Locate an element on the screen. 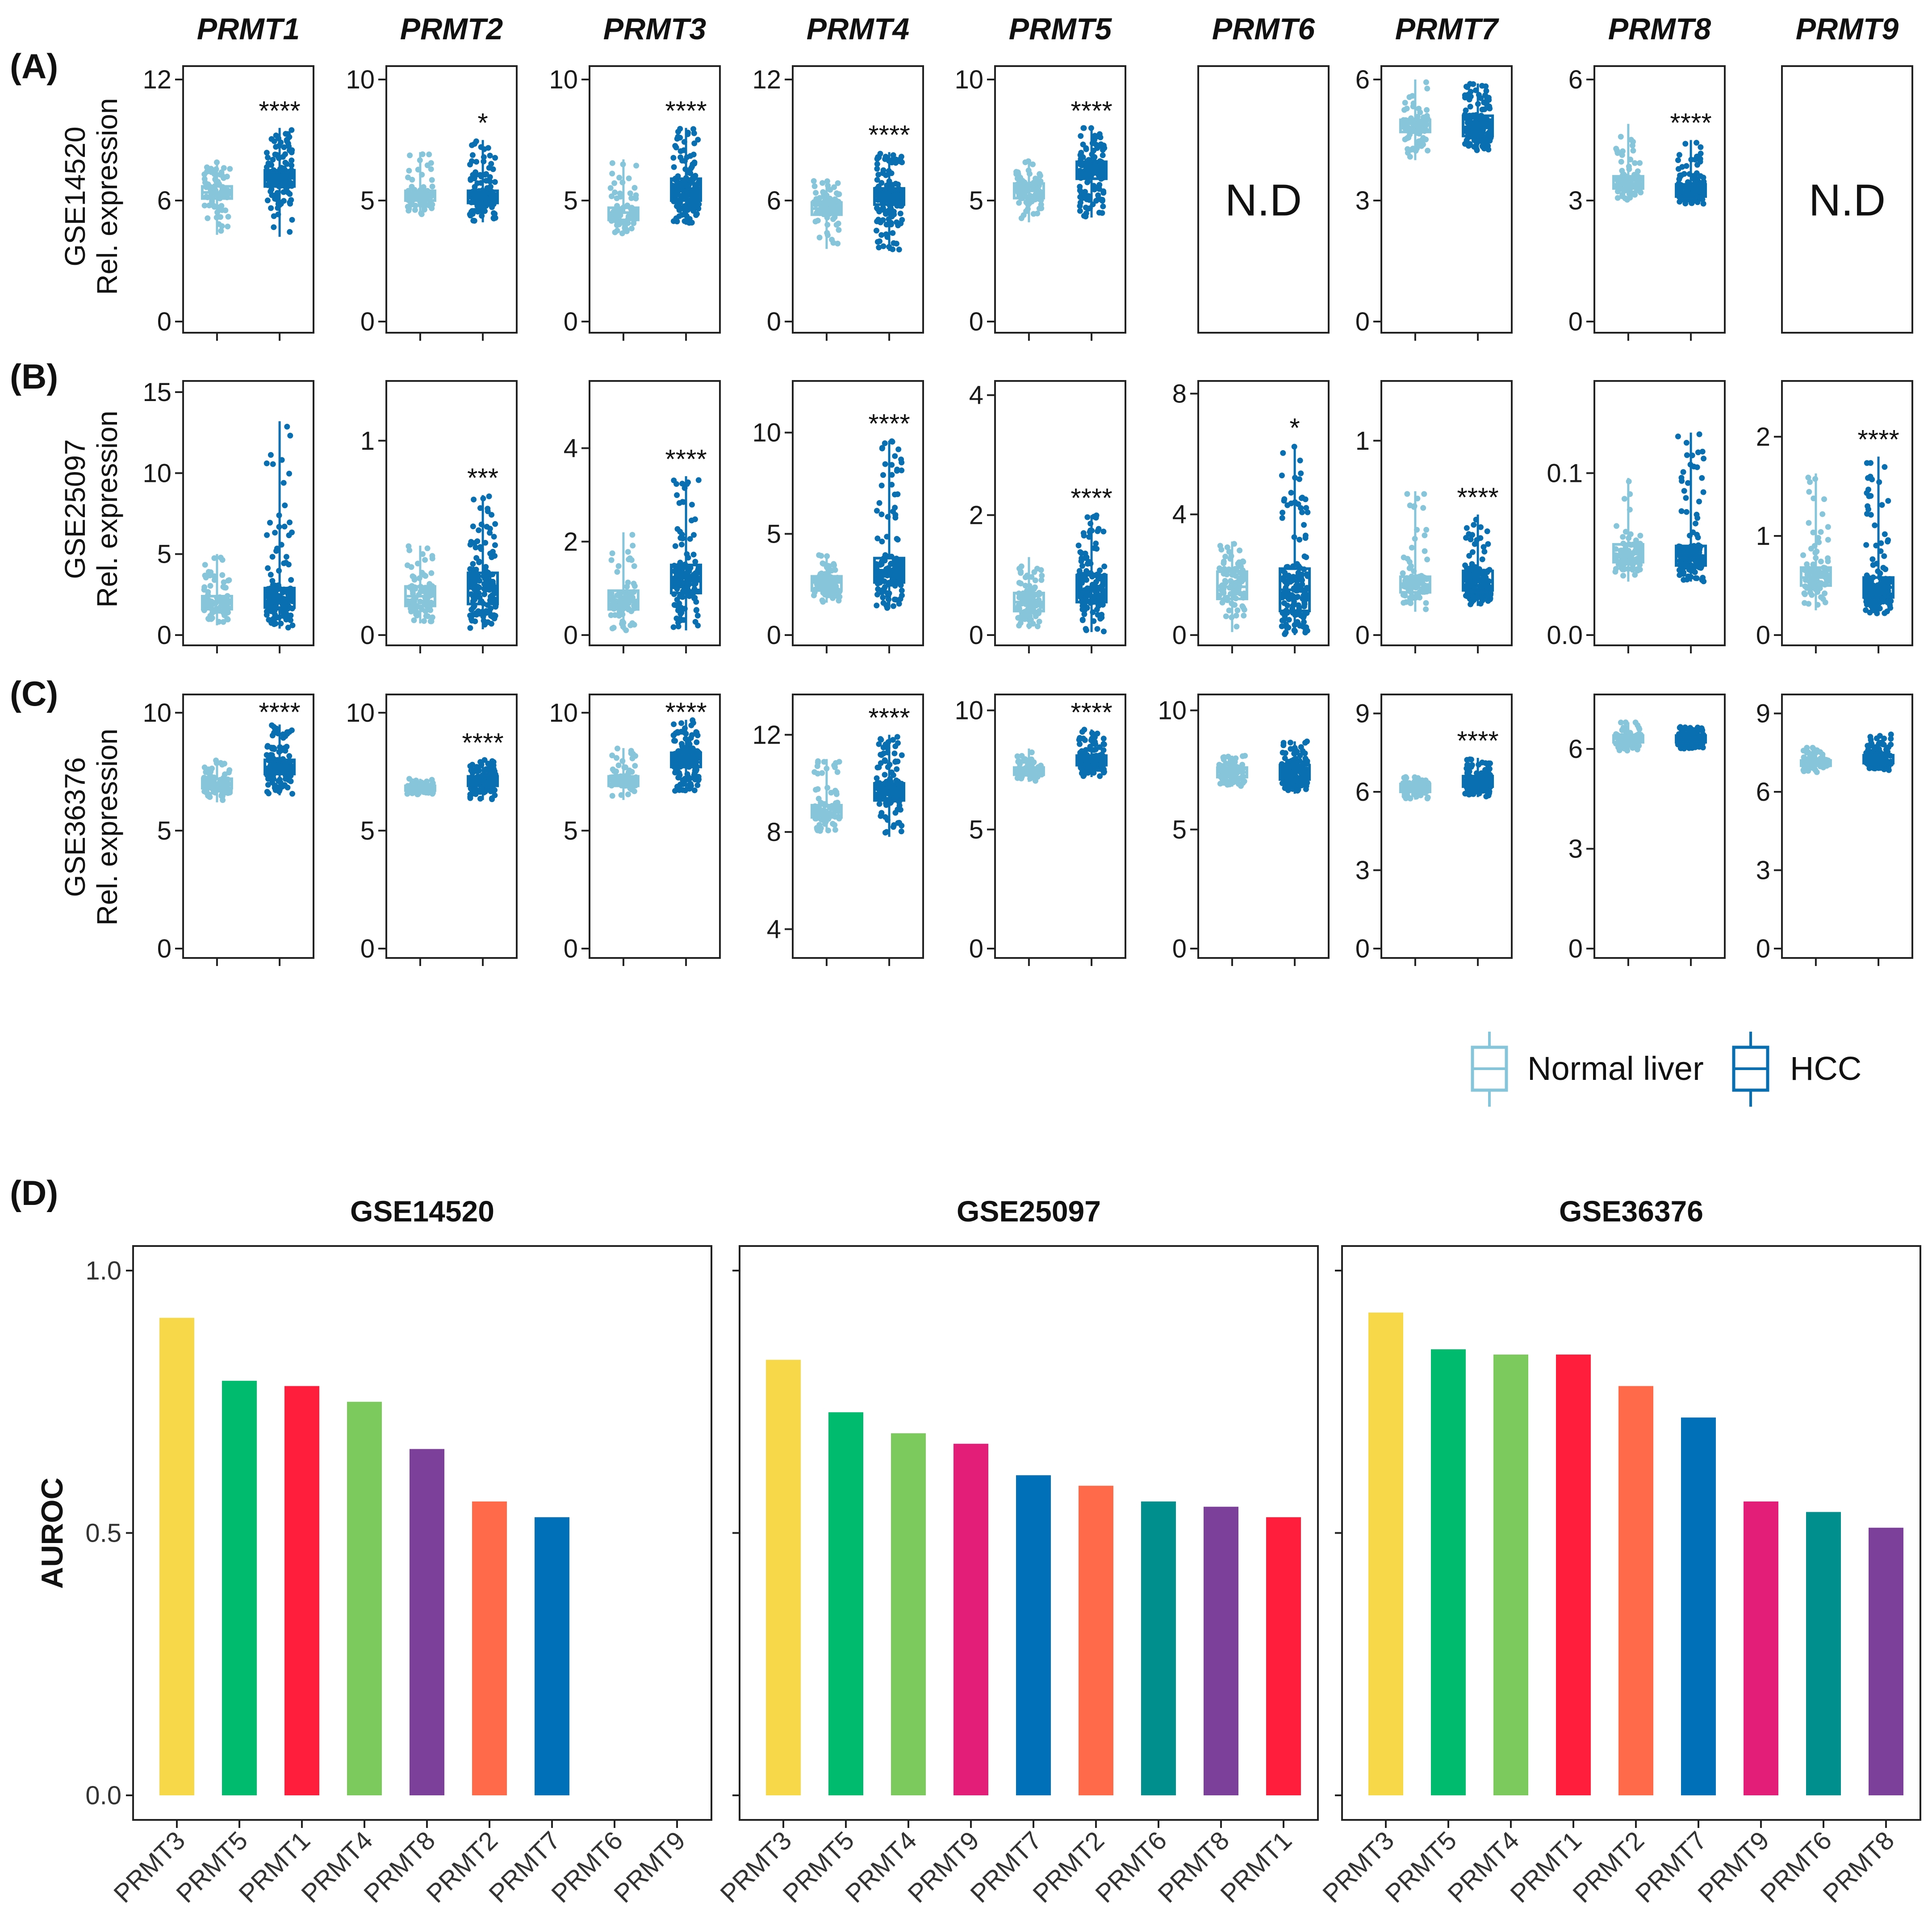  not-detected-label: N.D is located at coordinates (1264, 201).